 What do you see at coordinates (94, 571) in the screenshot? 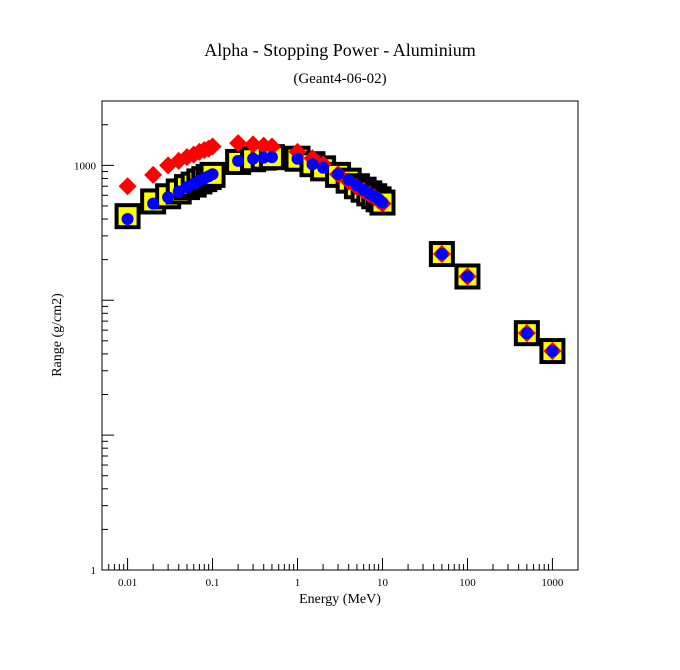
I see `y-tick-label: 1` at bounding box center [94, 571].